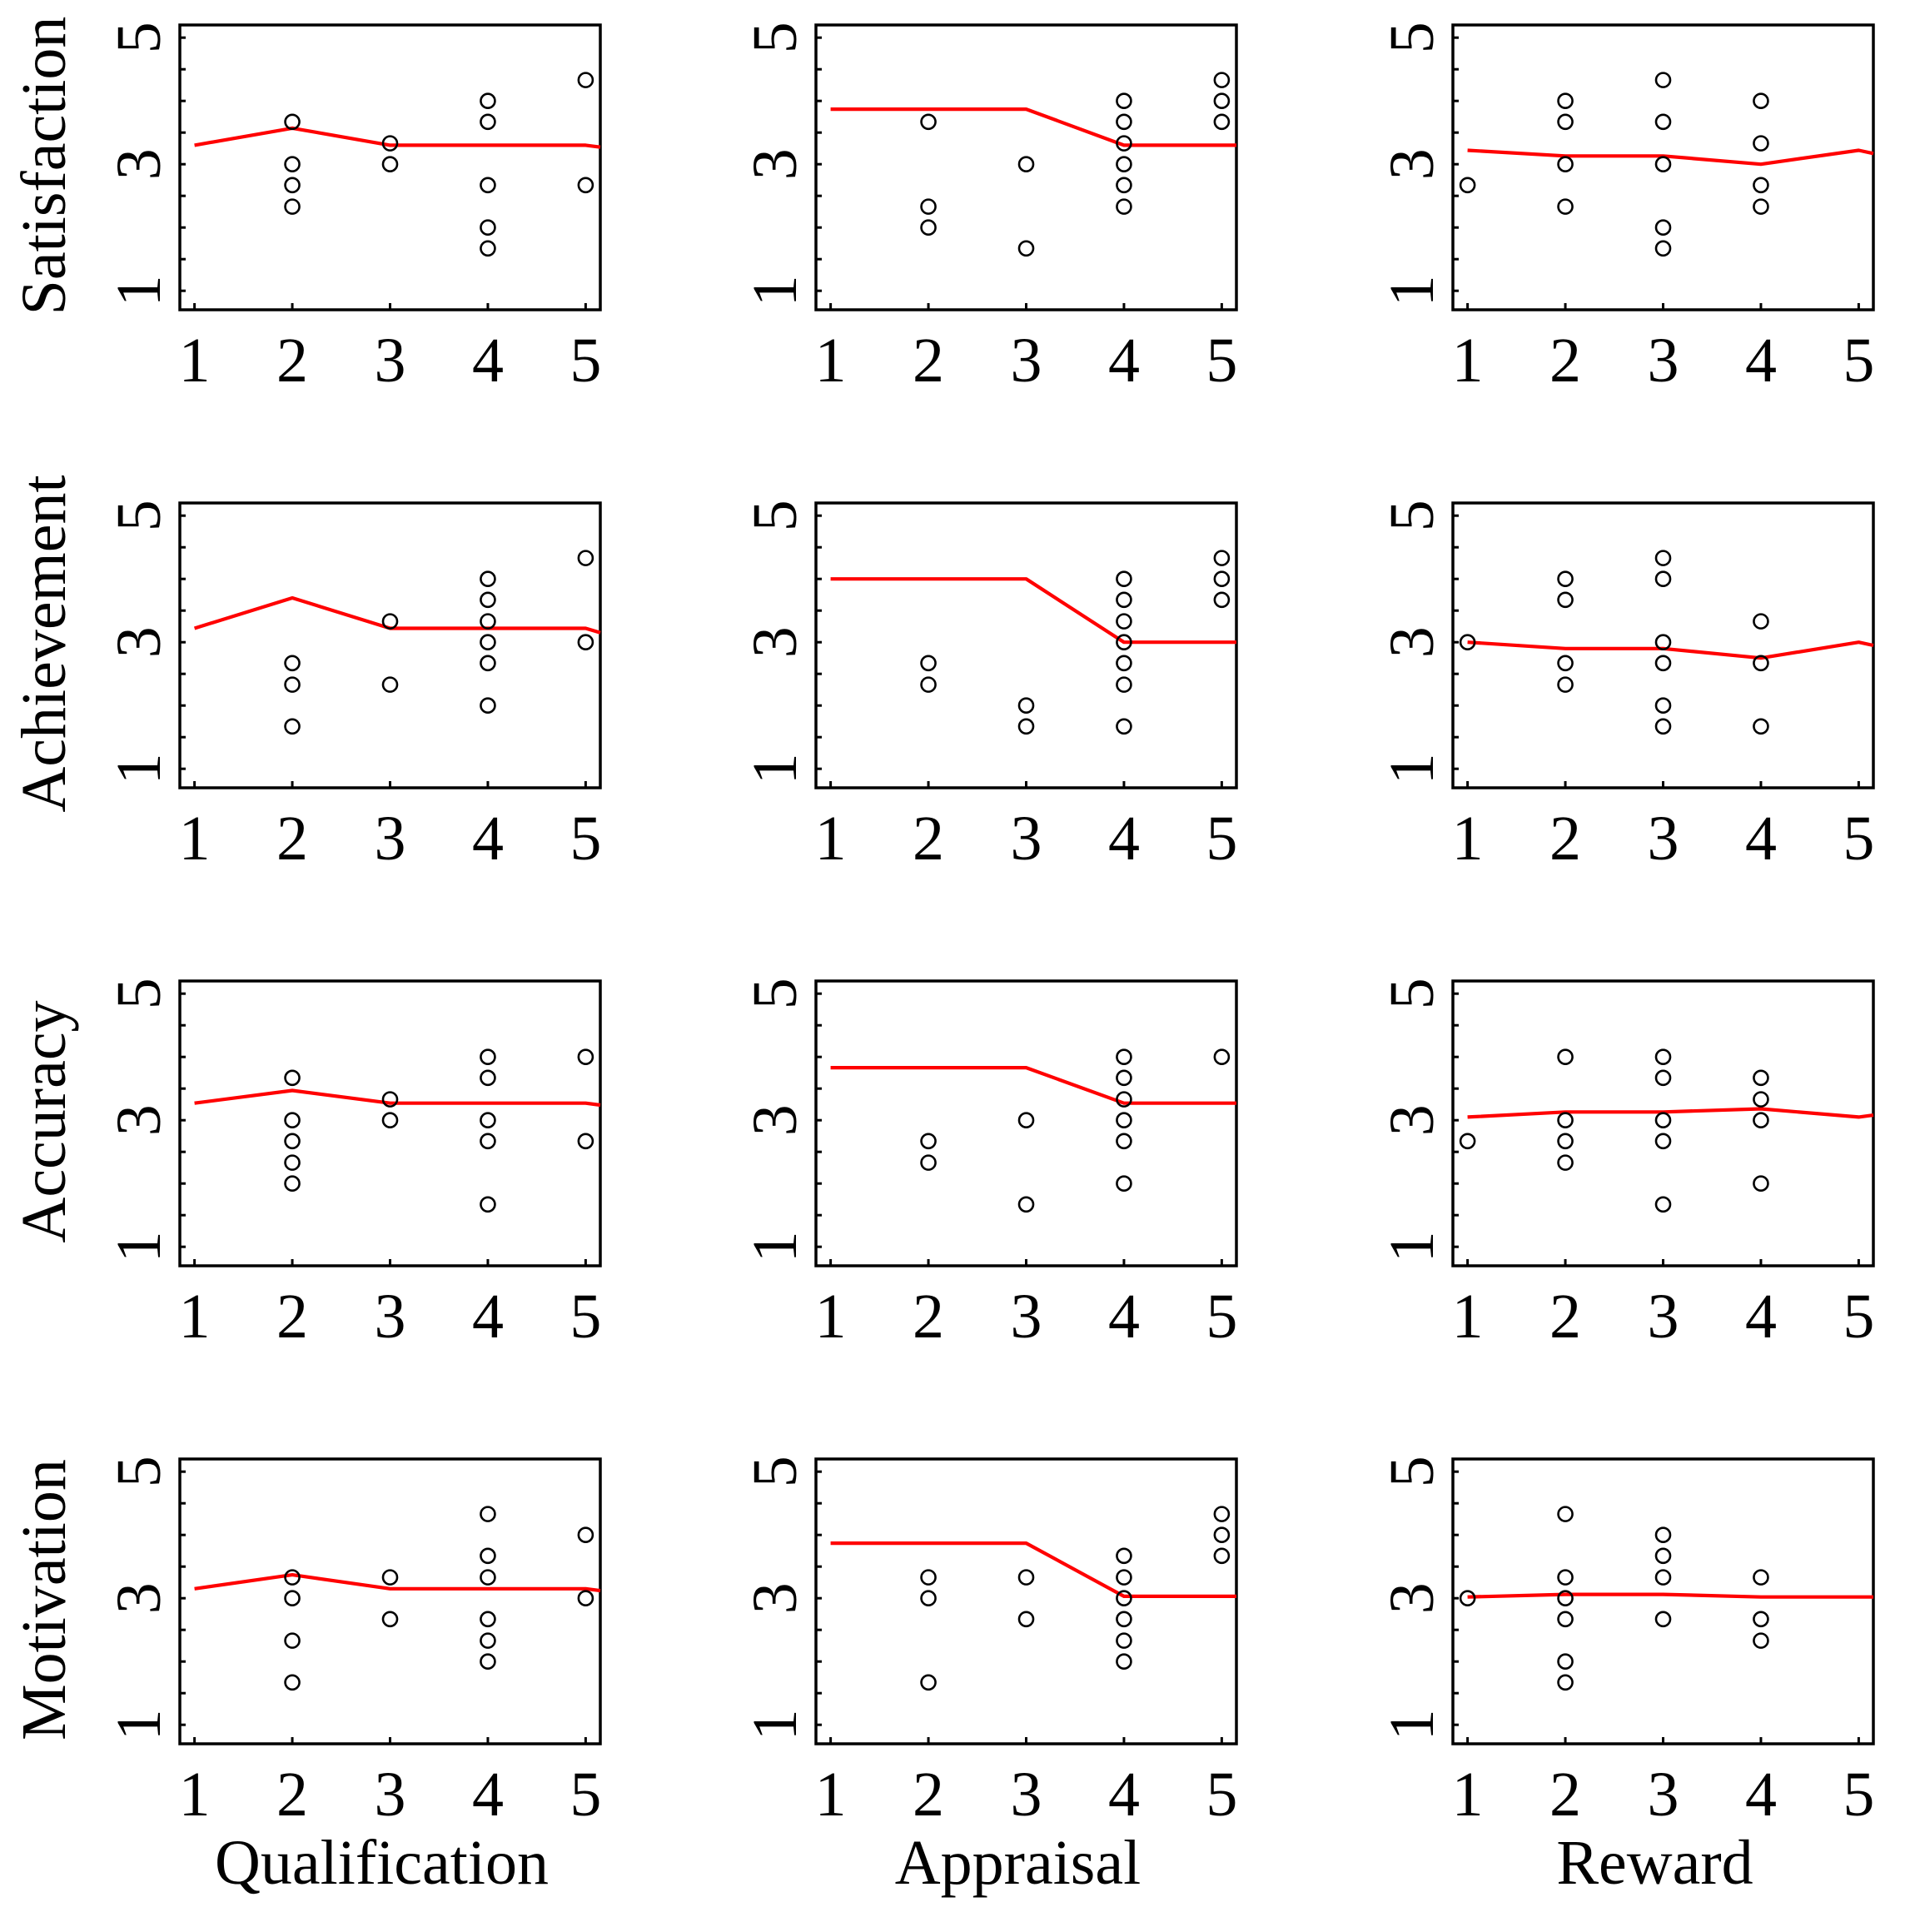 This screenshot has width=1905, height=1932. Describe the element at coordinates (382, 1863) in the screenshot. I see `col-label-qualification: Qualification` at that location.